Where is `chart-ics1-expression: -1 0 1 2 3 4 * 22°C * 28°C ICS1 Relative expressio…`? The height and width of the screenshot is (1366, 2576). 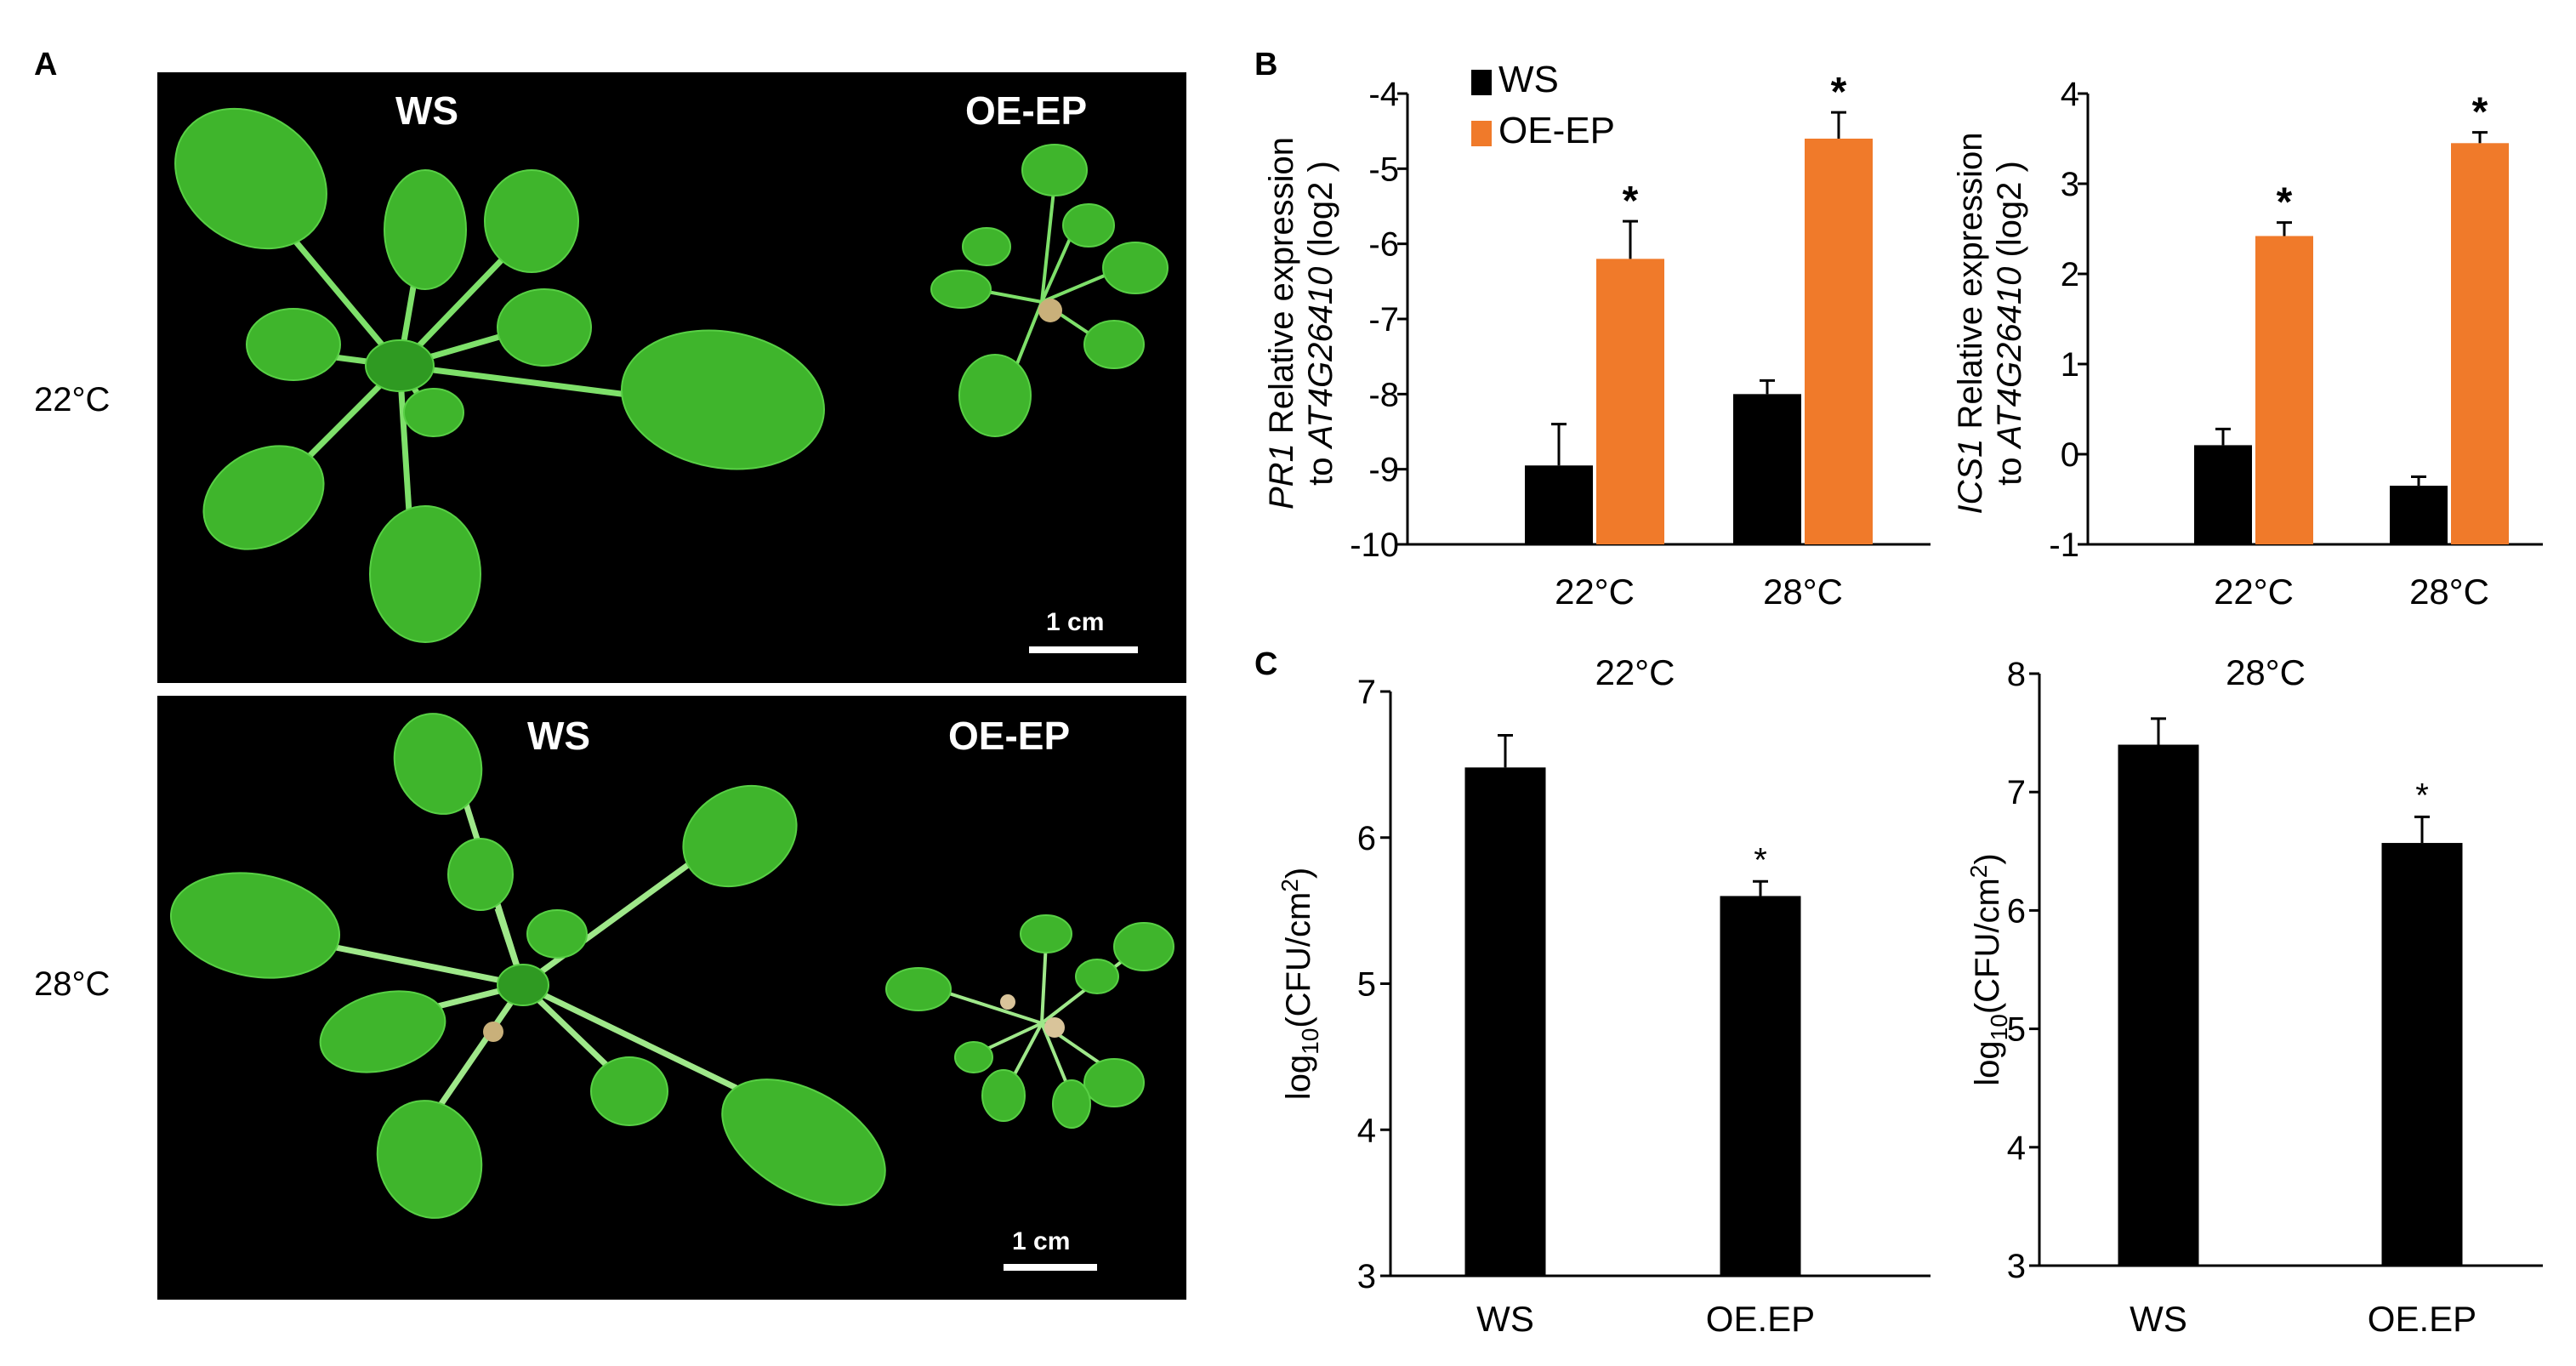 chart-ics1-expression: -1 0 1 2 3 4 * 22°C * 28°C ICS1 Relative expressio… is located at coordinates (2247, 344).